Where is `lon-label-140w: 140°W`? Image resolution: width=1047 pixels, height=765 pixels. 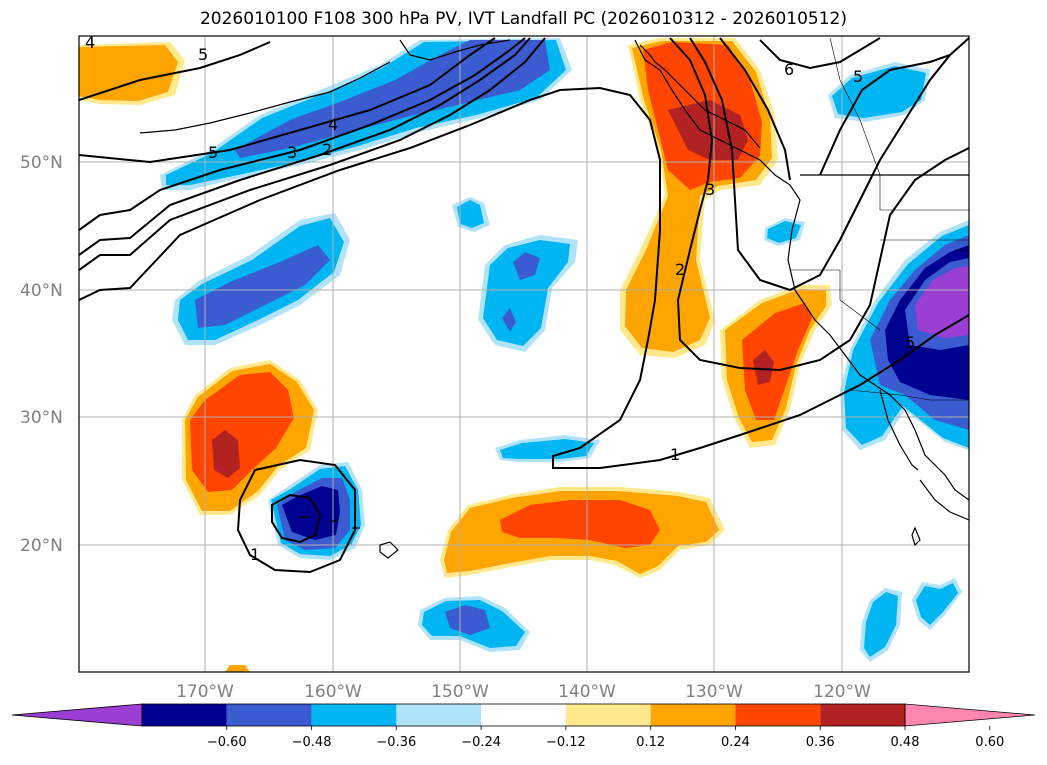
lon-label-140w: 140°W is located at coordinates (587, 692).